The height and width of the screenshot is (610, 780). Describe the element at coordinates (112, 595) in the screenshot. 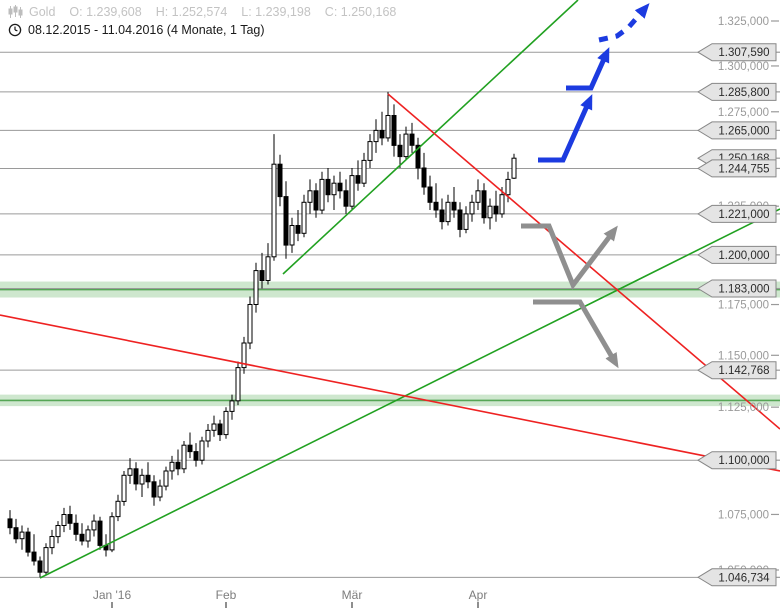

I see `x-axis-month-label: Jan '16` at that location.